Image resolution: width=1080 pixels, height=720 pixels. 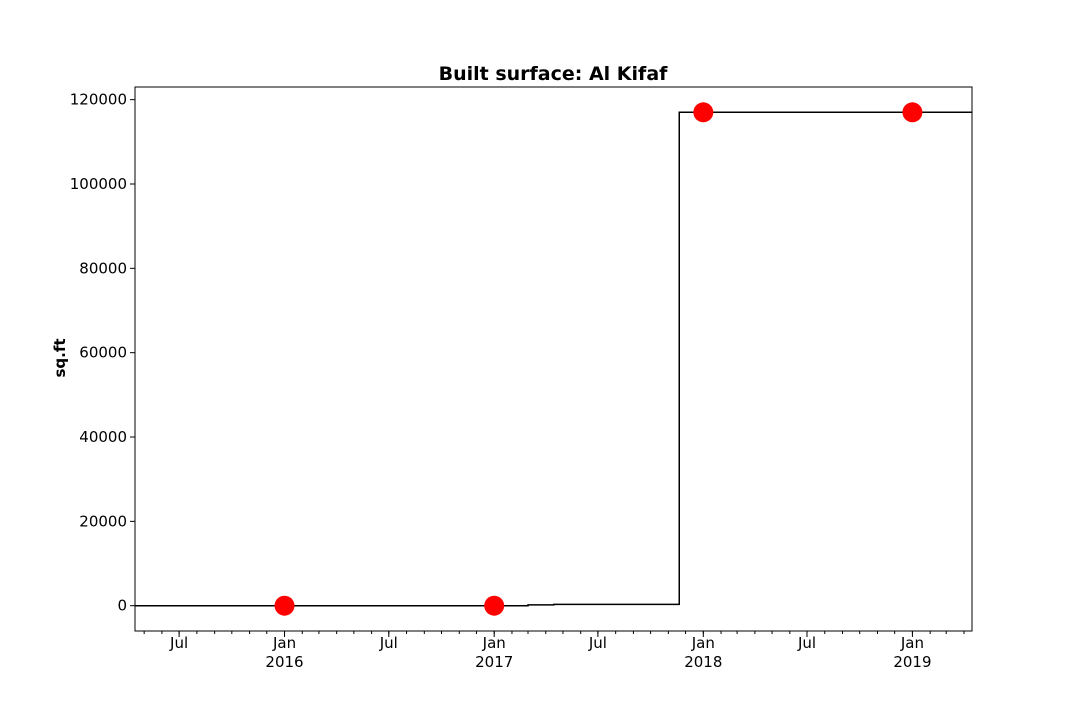 What do you see at coordinates (912, 662) in the screenshot?
I see `x-tick-year-label: 2019` at bounding box center [912, 662].